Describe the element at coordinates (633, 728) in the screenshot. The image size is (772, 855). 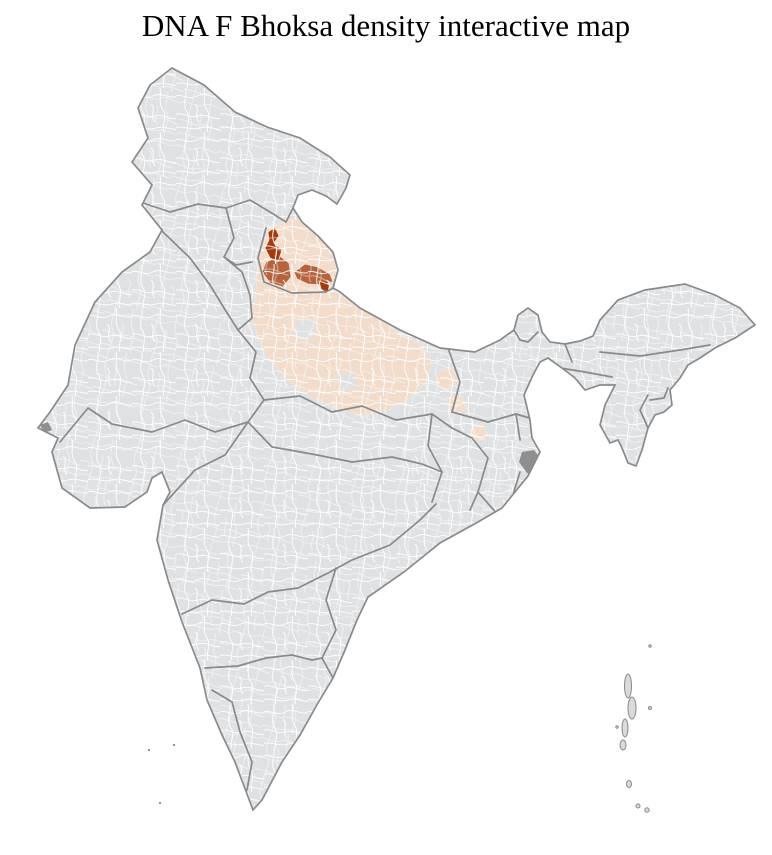
I see `andaman-nicobar-islands` at that location.